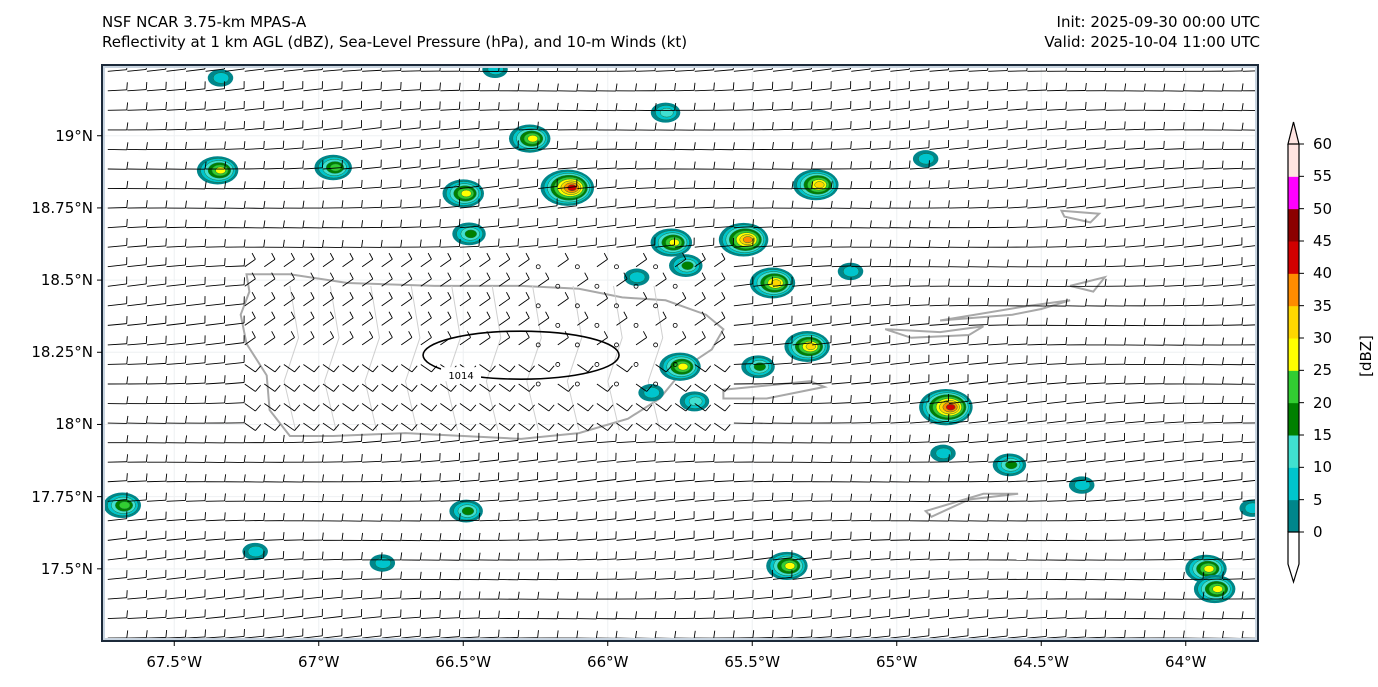 This screenshot has height=687, width=1378. I want to click on storm-cell, so click(743, 239).